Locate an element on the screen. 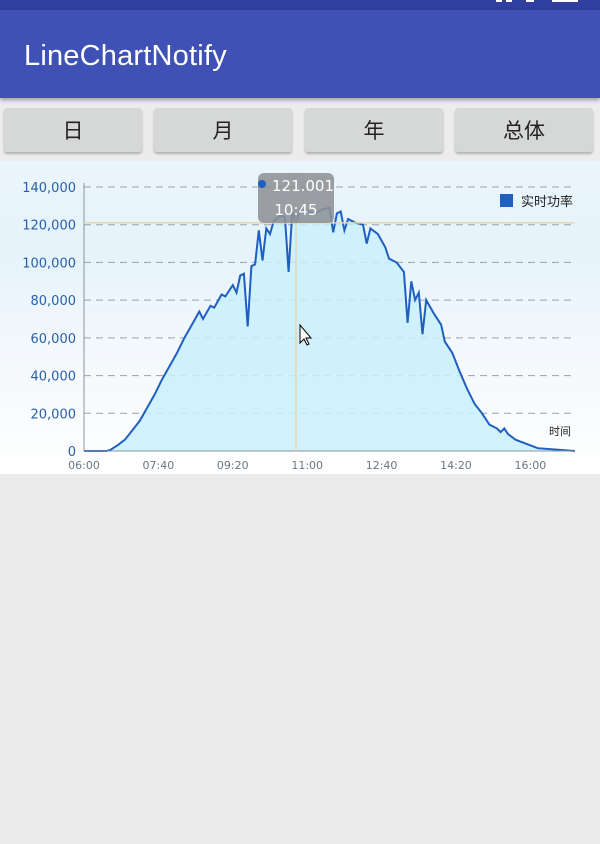  app-title: LineChartNotify is located at coordinates (125, 56).